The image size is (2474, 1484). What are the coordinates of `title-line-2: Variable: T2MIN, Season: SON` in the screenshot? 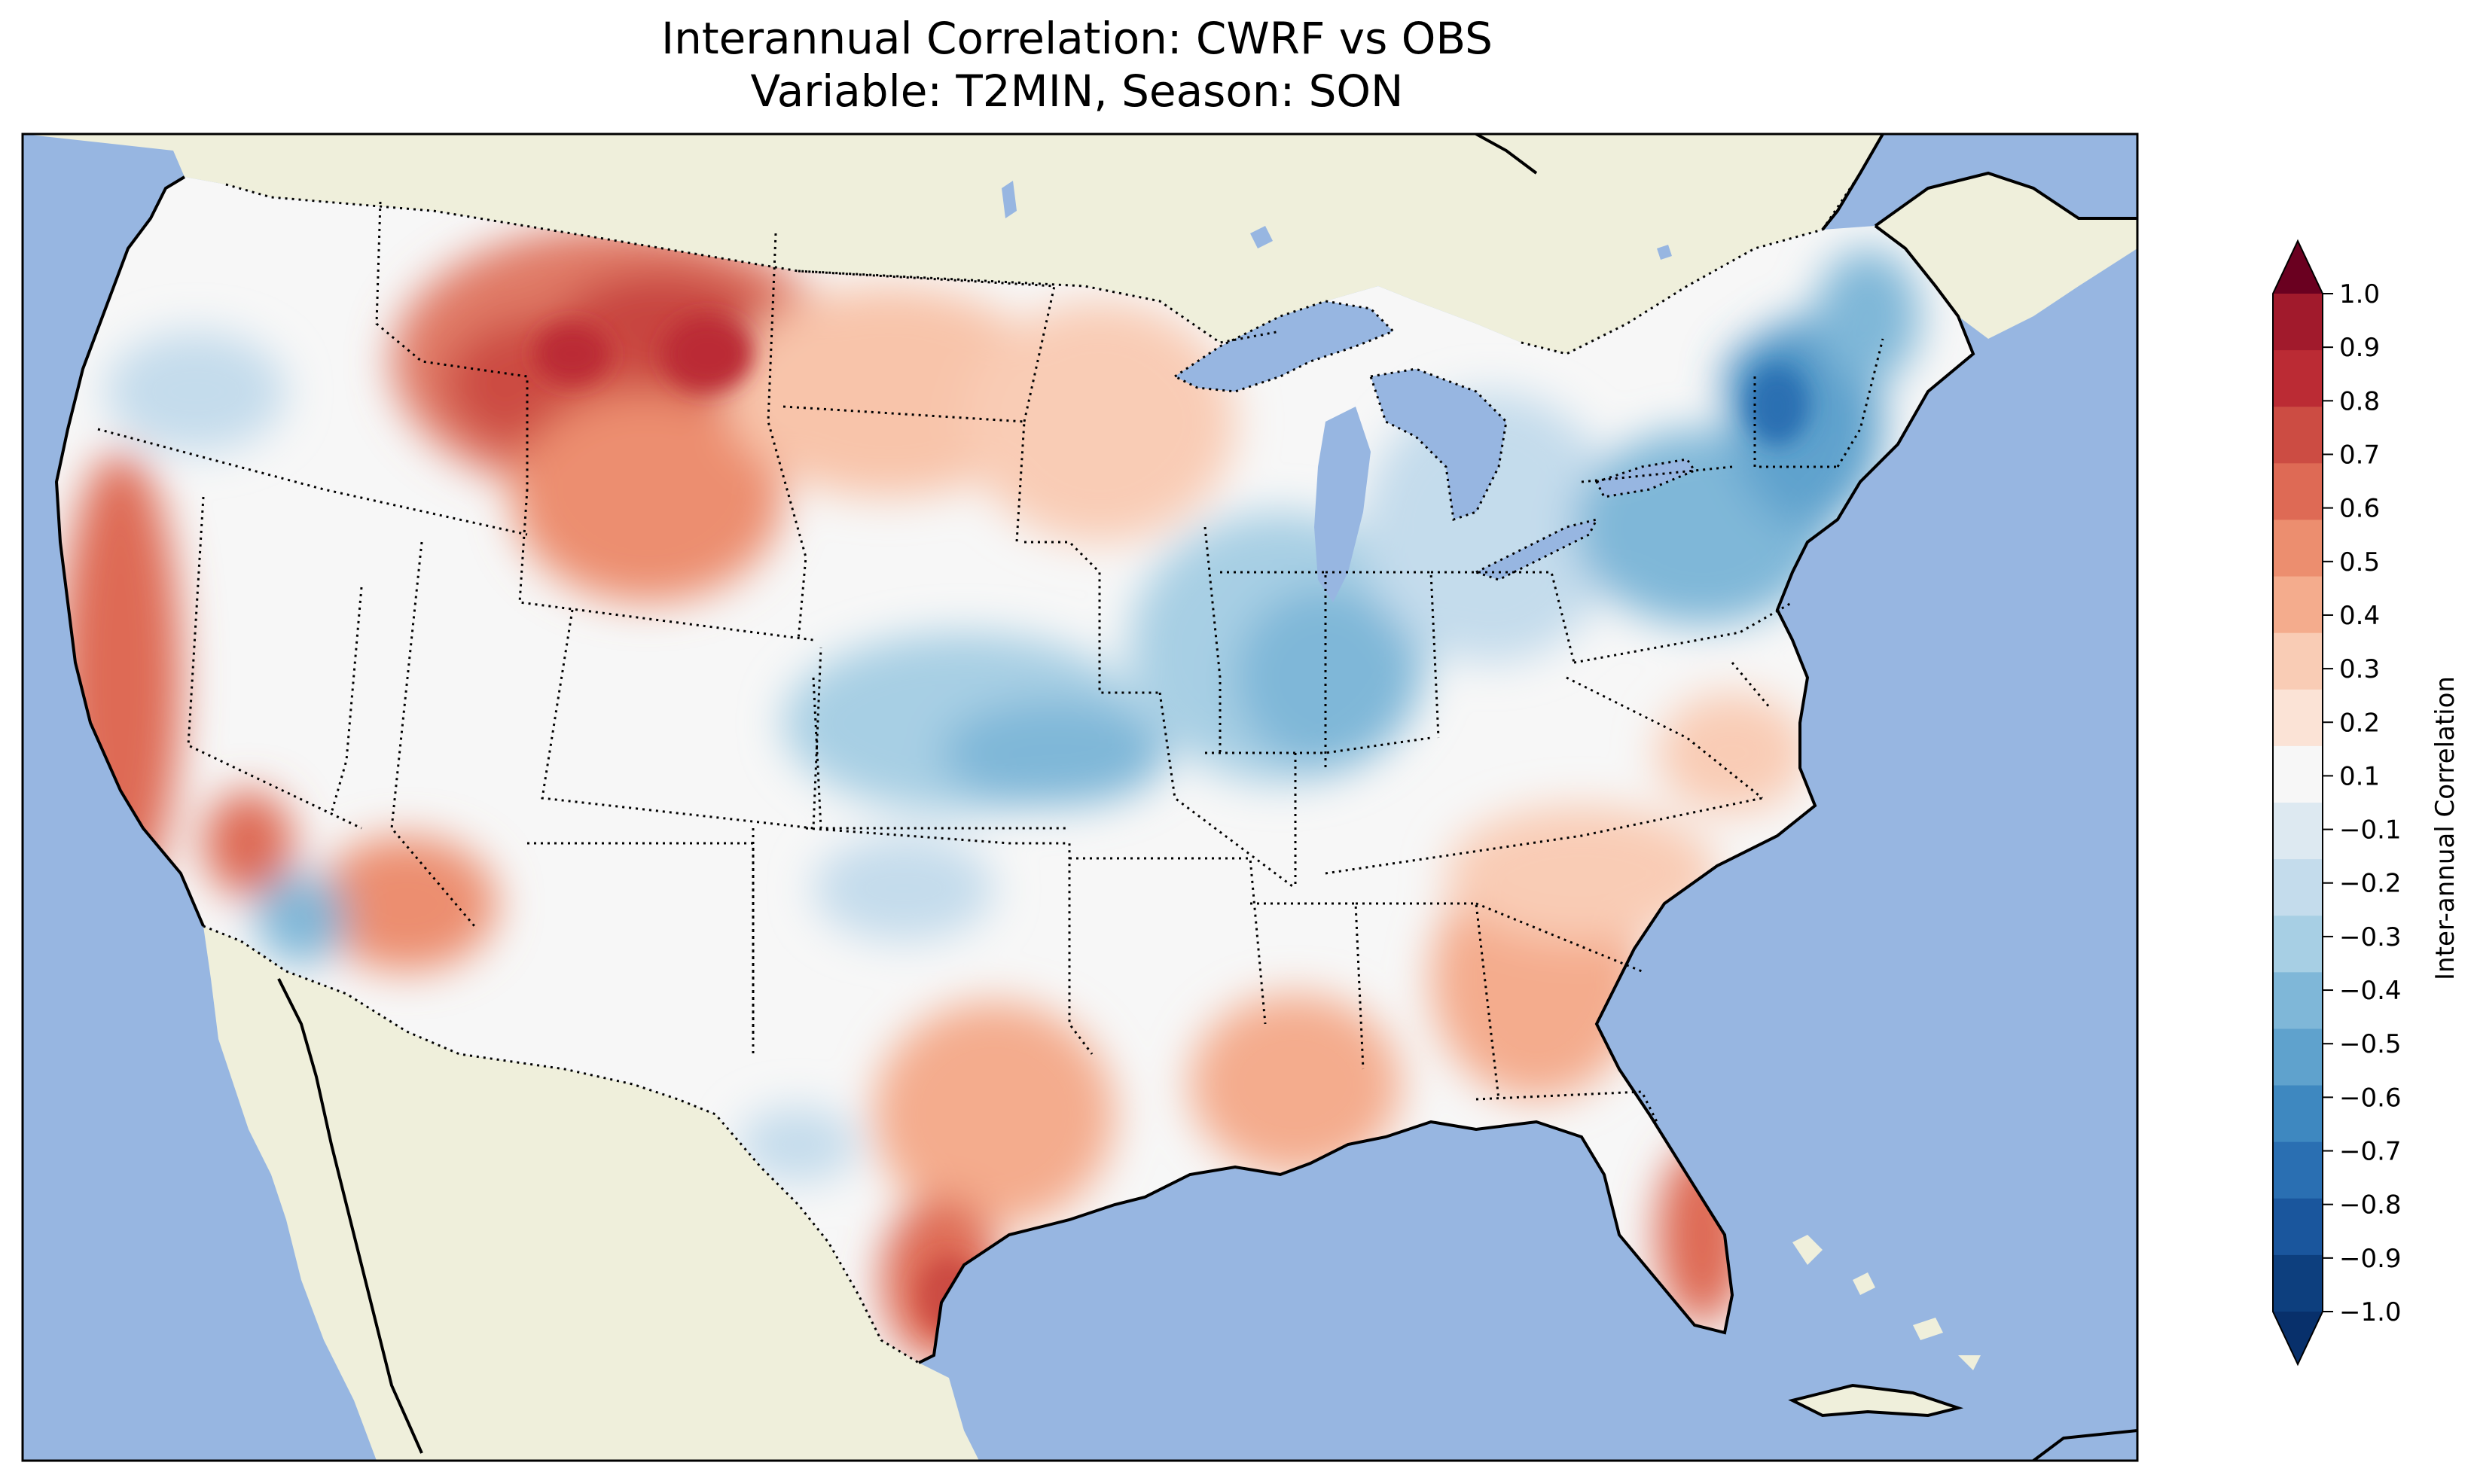 It's located at (1077, 91).